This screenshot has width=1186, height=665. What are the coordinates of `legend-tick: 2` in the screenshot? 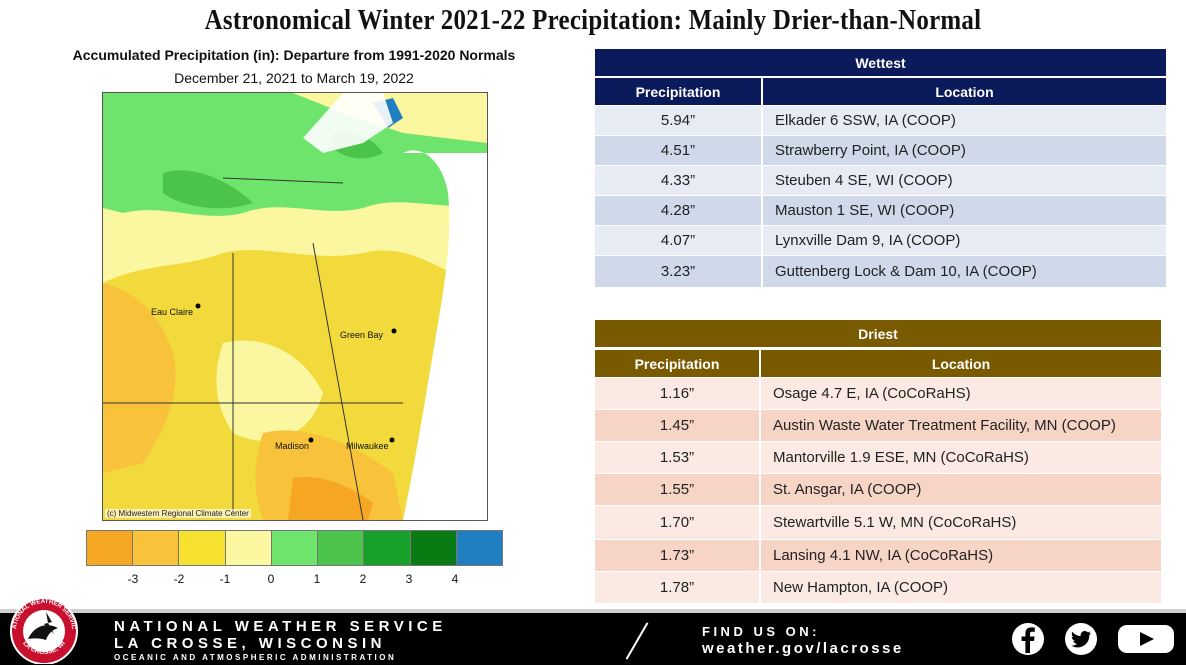 It's located at (363, 579).